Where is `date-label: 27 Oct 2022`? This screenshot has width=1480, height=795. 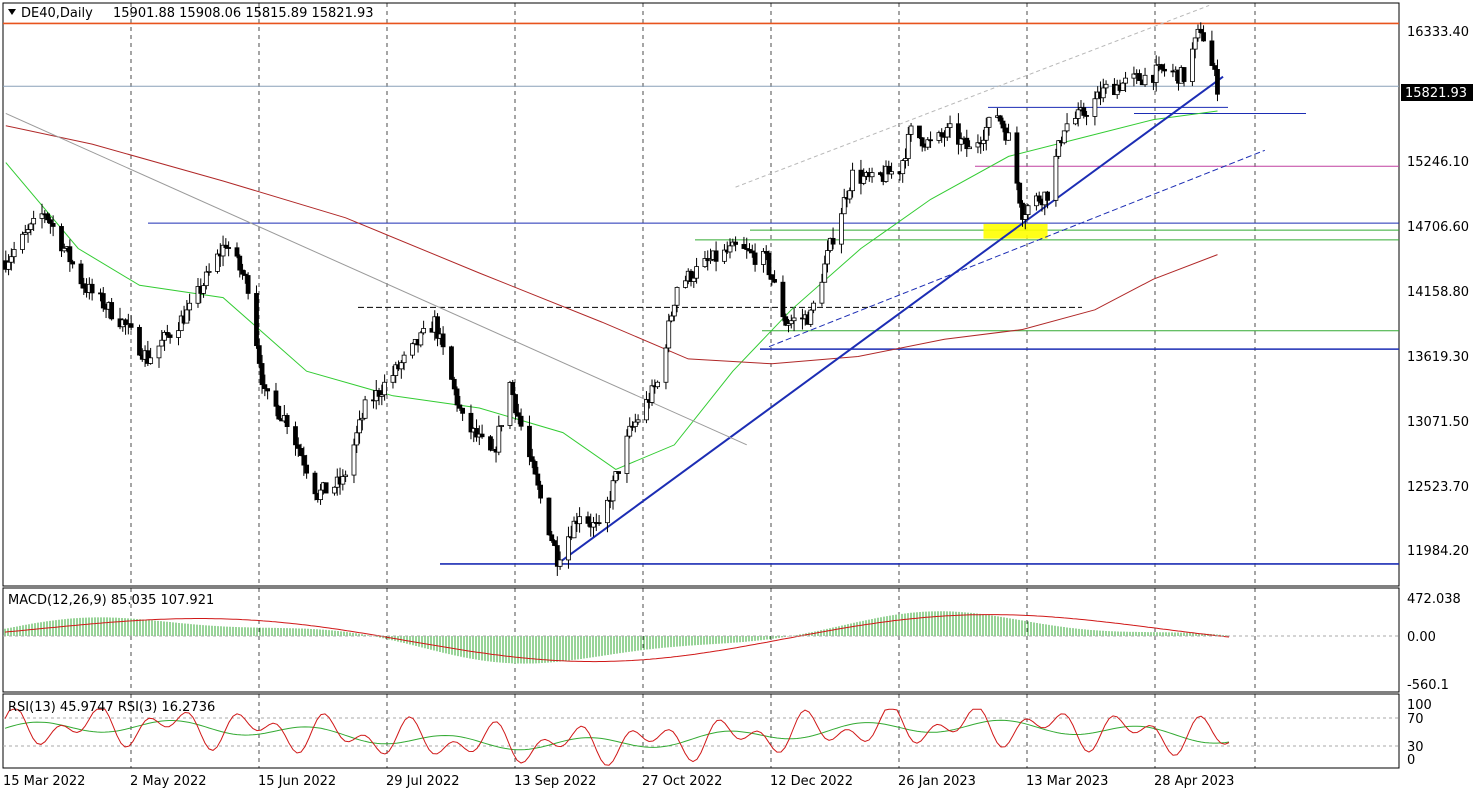
date-label: 27 Oct 2022 is located at coordinates (682, 781).